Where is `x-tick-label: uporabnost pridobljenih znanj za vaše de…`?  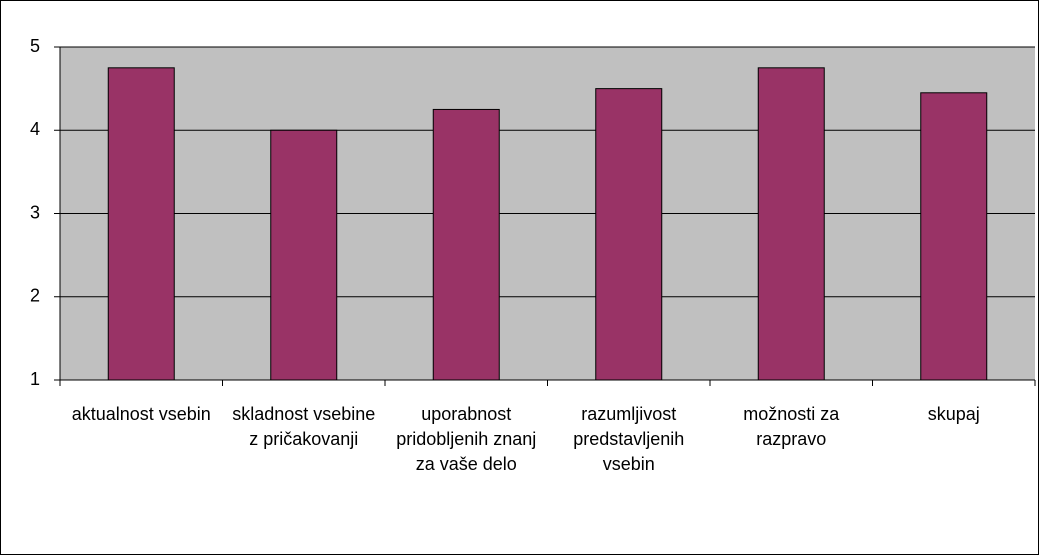
x-tick-label: uporabnost pridobljenih znanj za vaše de… is located at coordinates (466, 439).